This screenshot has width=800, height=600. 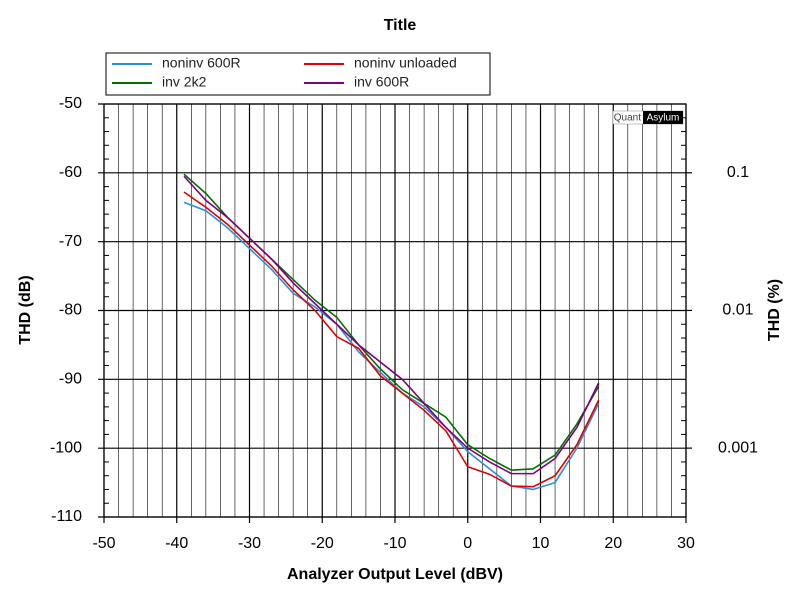 I want to click on y2-tick-label: 0.01, so click(x=737, y=310).